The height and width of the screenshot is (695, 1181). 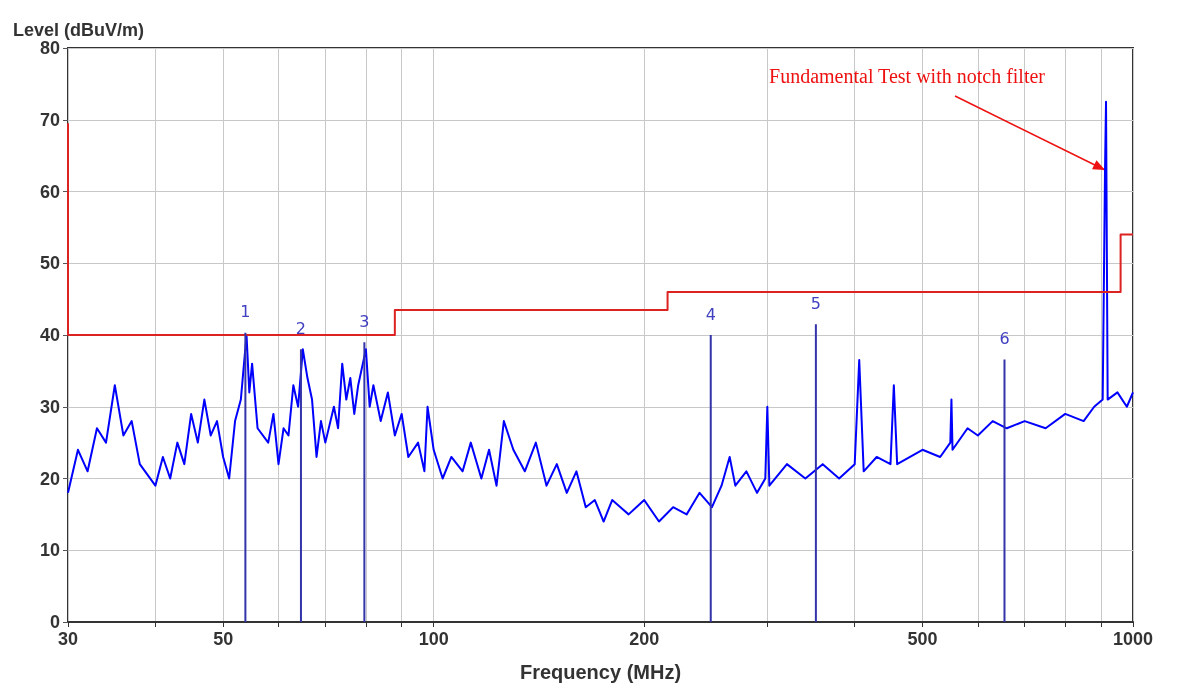 What do you see at coordinates (49, 48) in the screenshot?
I see `y-tick-label: 80` at bounding box center [49, 48].